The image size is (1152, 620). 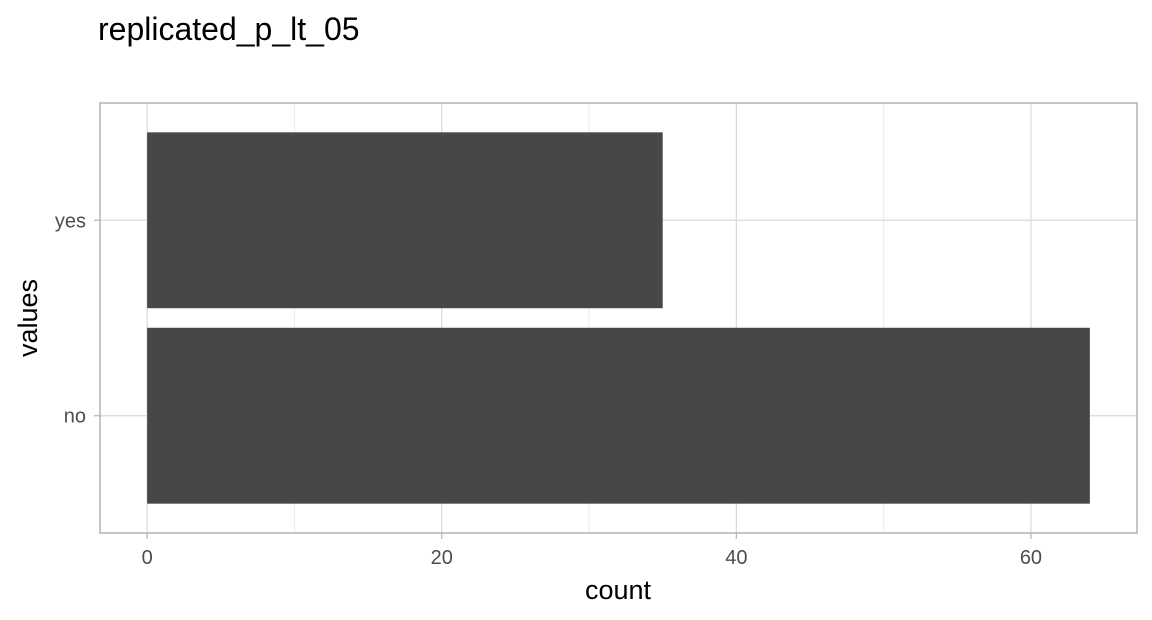 What do you see at coordinates (75, 417) in the screenshot?
I see `y-tick-label-no: no` at bounding box center [75, 417].